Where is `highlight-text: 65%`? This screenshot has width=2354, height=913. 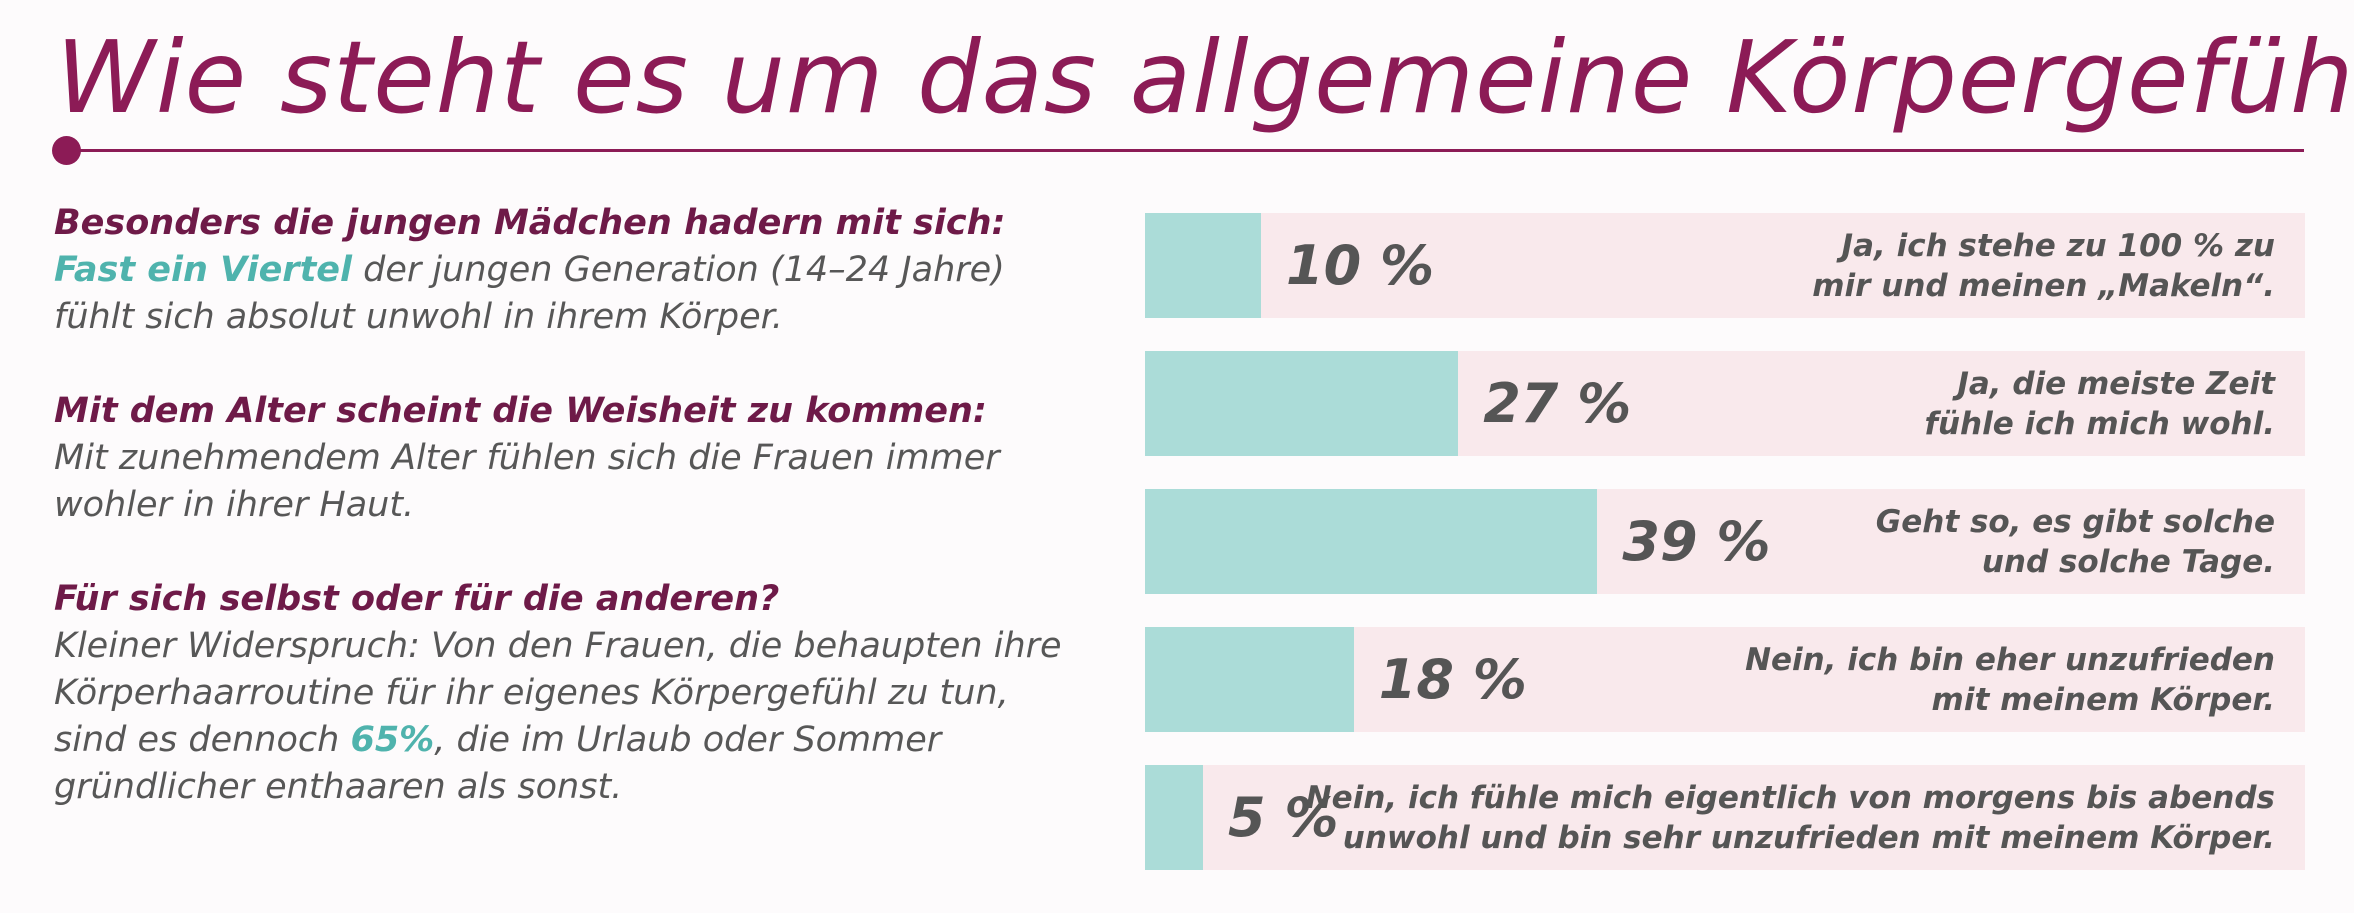 highlight-text: 65% is located at coordinates (392, 740).